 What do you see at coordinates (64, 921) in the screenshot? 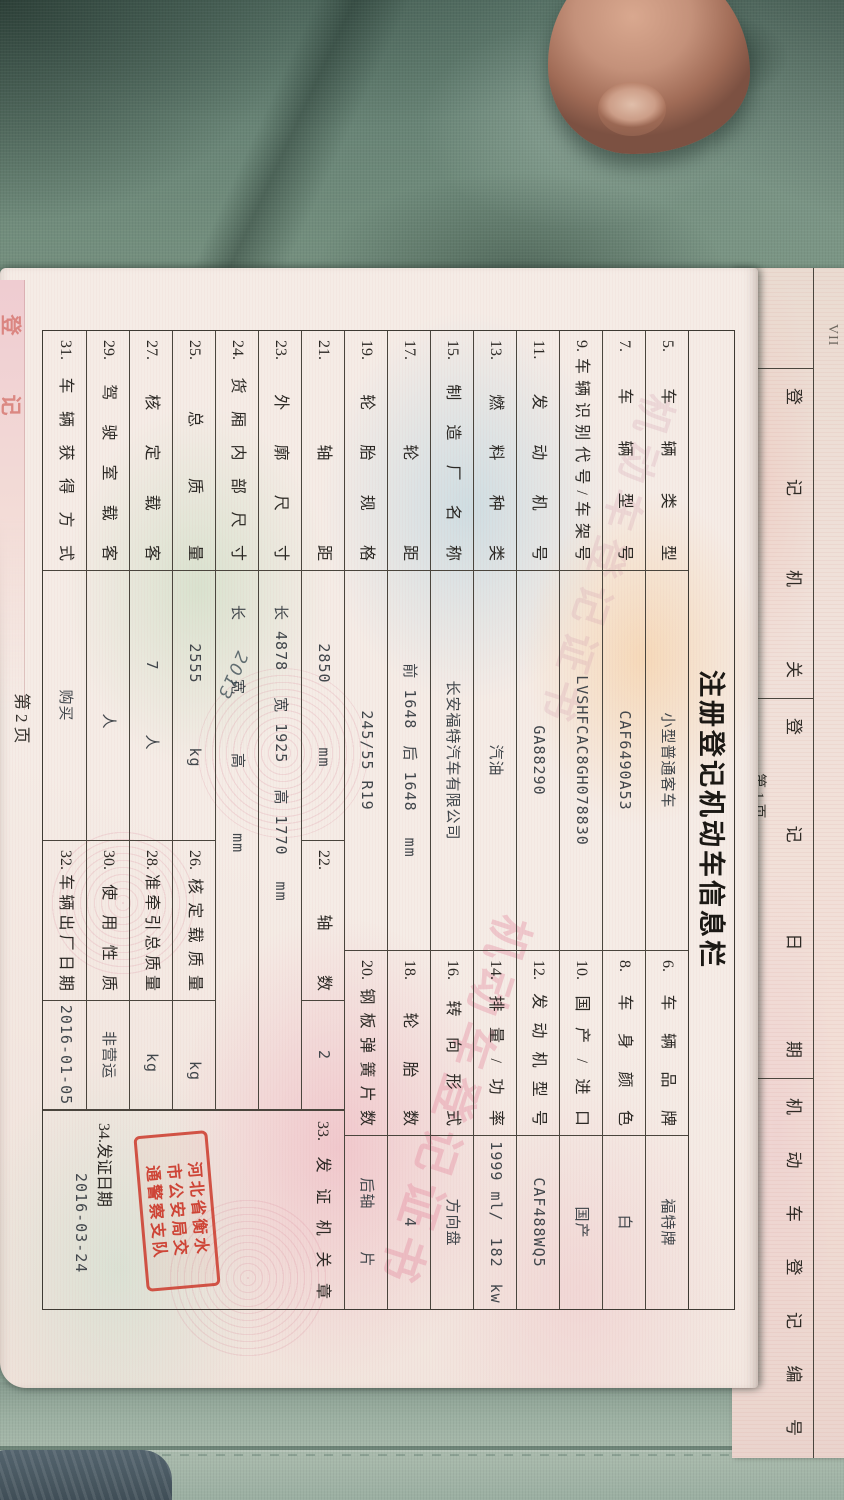
I see `field-label: 32.车辆出厂日期` at bounding box center [64, 921].